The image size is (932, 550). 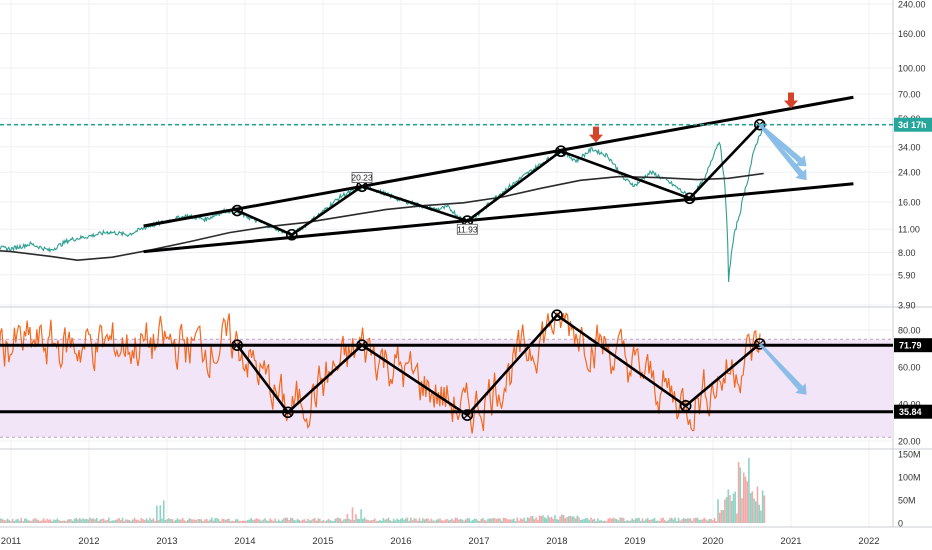 I want to click on price-tick-label: 240.00, so click(x=912, y=5).